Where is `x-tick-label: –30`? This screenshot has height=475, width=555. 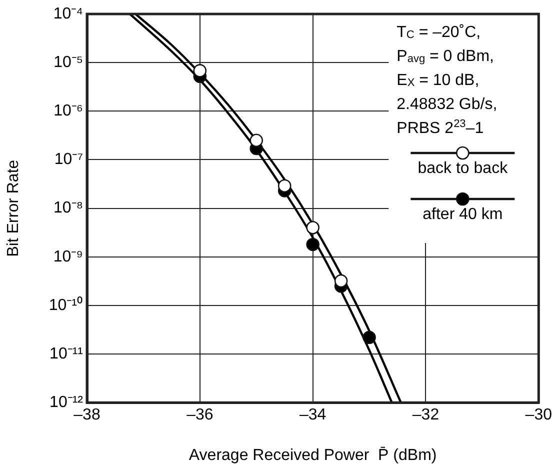 x-tick-label: –30 is located at coordinates (538, 415).